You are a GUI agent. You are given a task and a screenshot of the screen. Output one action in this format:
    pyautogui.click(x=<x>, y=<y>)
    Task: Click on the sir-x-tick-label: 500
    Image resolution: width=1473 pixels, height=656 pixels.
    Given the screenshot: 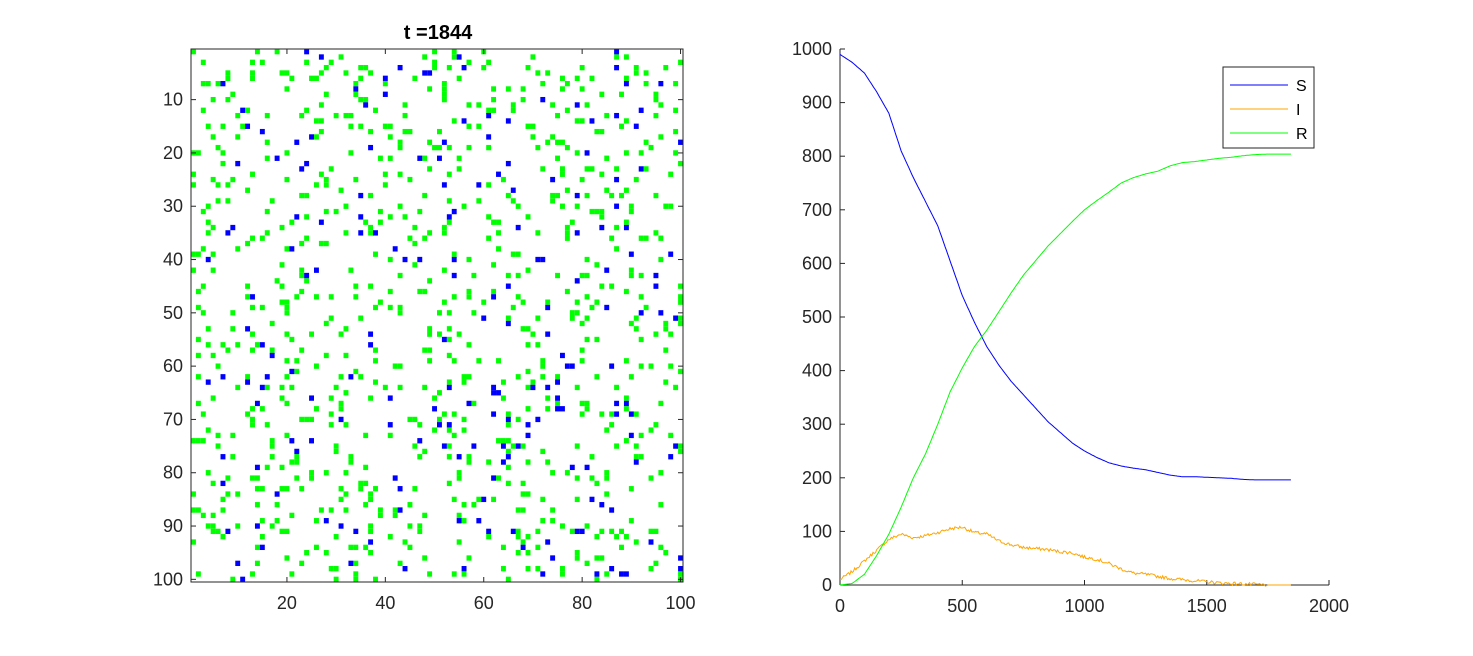 What is the action you would take?
    pyautogui.click(x=962, y=606)
    